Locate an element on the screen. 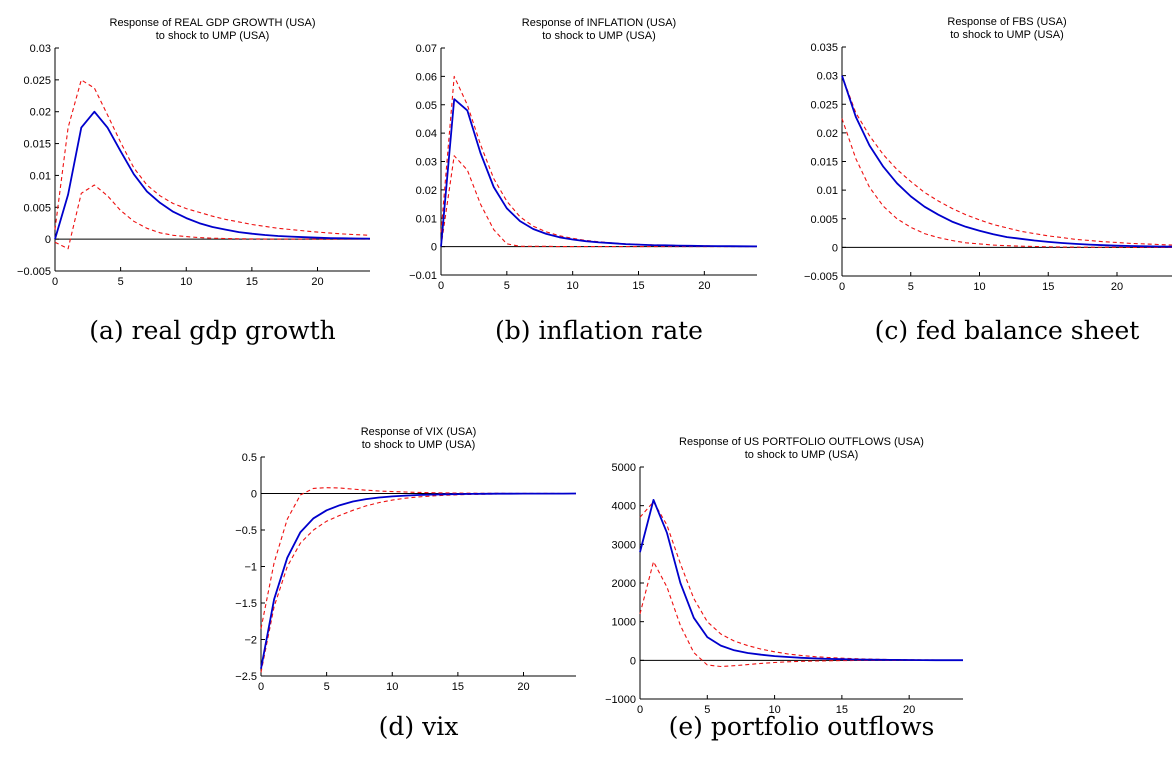  y-tick-label: 0.035 is located at coordinates (824, 48).